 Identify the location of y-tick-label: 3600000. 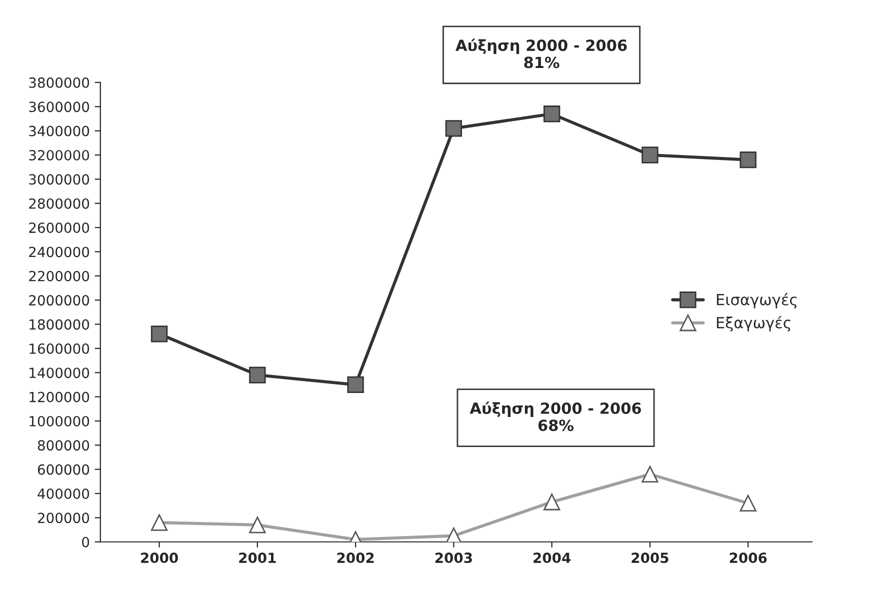
(59, 107).